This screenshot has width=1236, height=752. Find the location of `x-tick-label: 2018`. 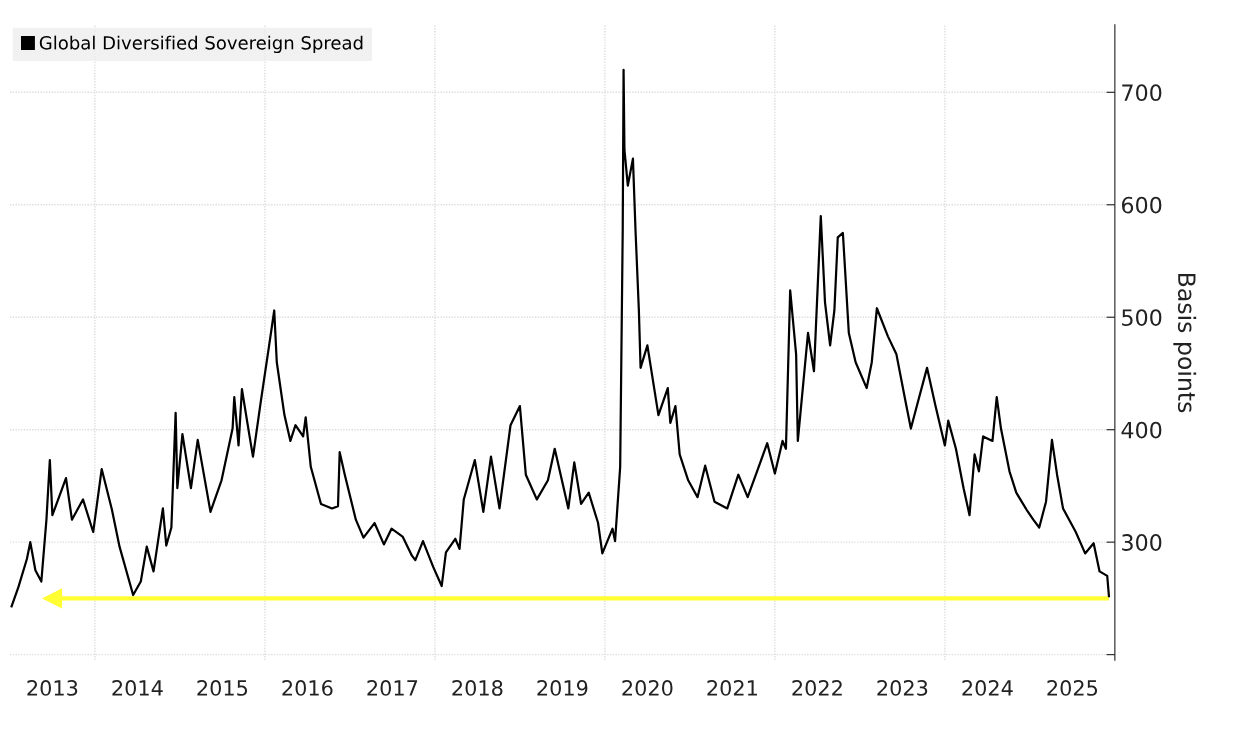

x-tick-label: 2018 is located at coordinates (477, 688).